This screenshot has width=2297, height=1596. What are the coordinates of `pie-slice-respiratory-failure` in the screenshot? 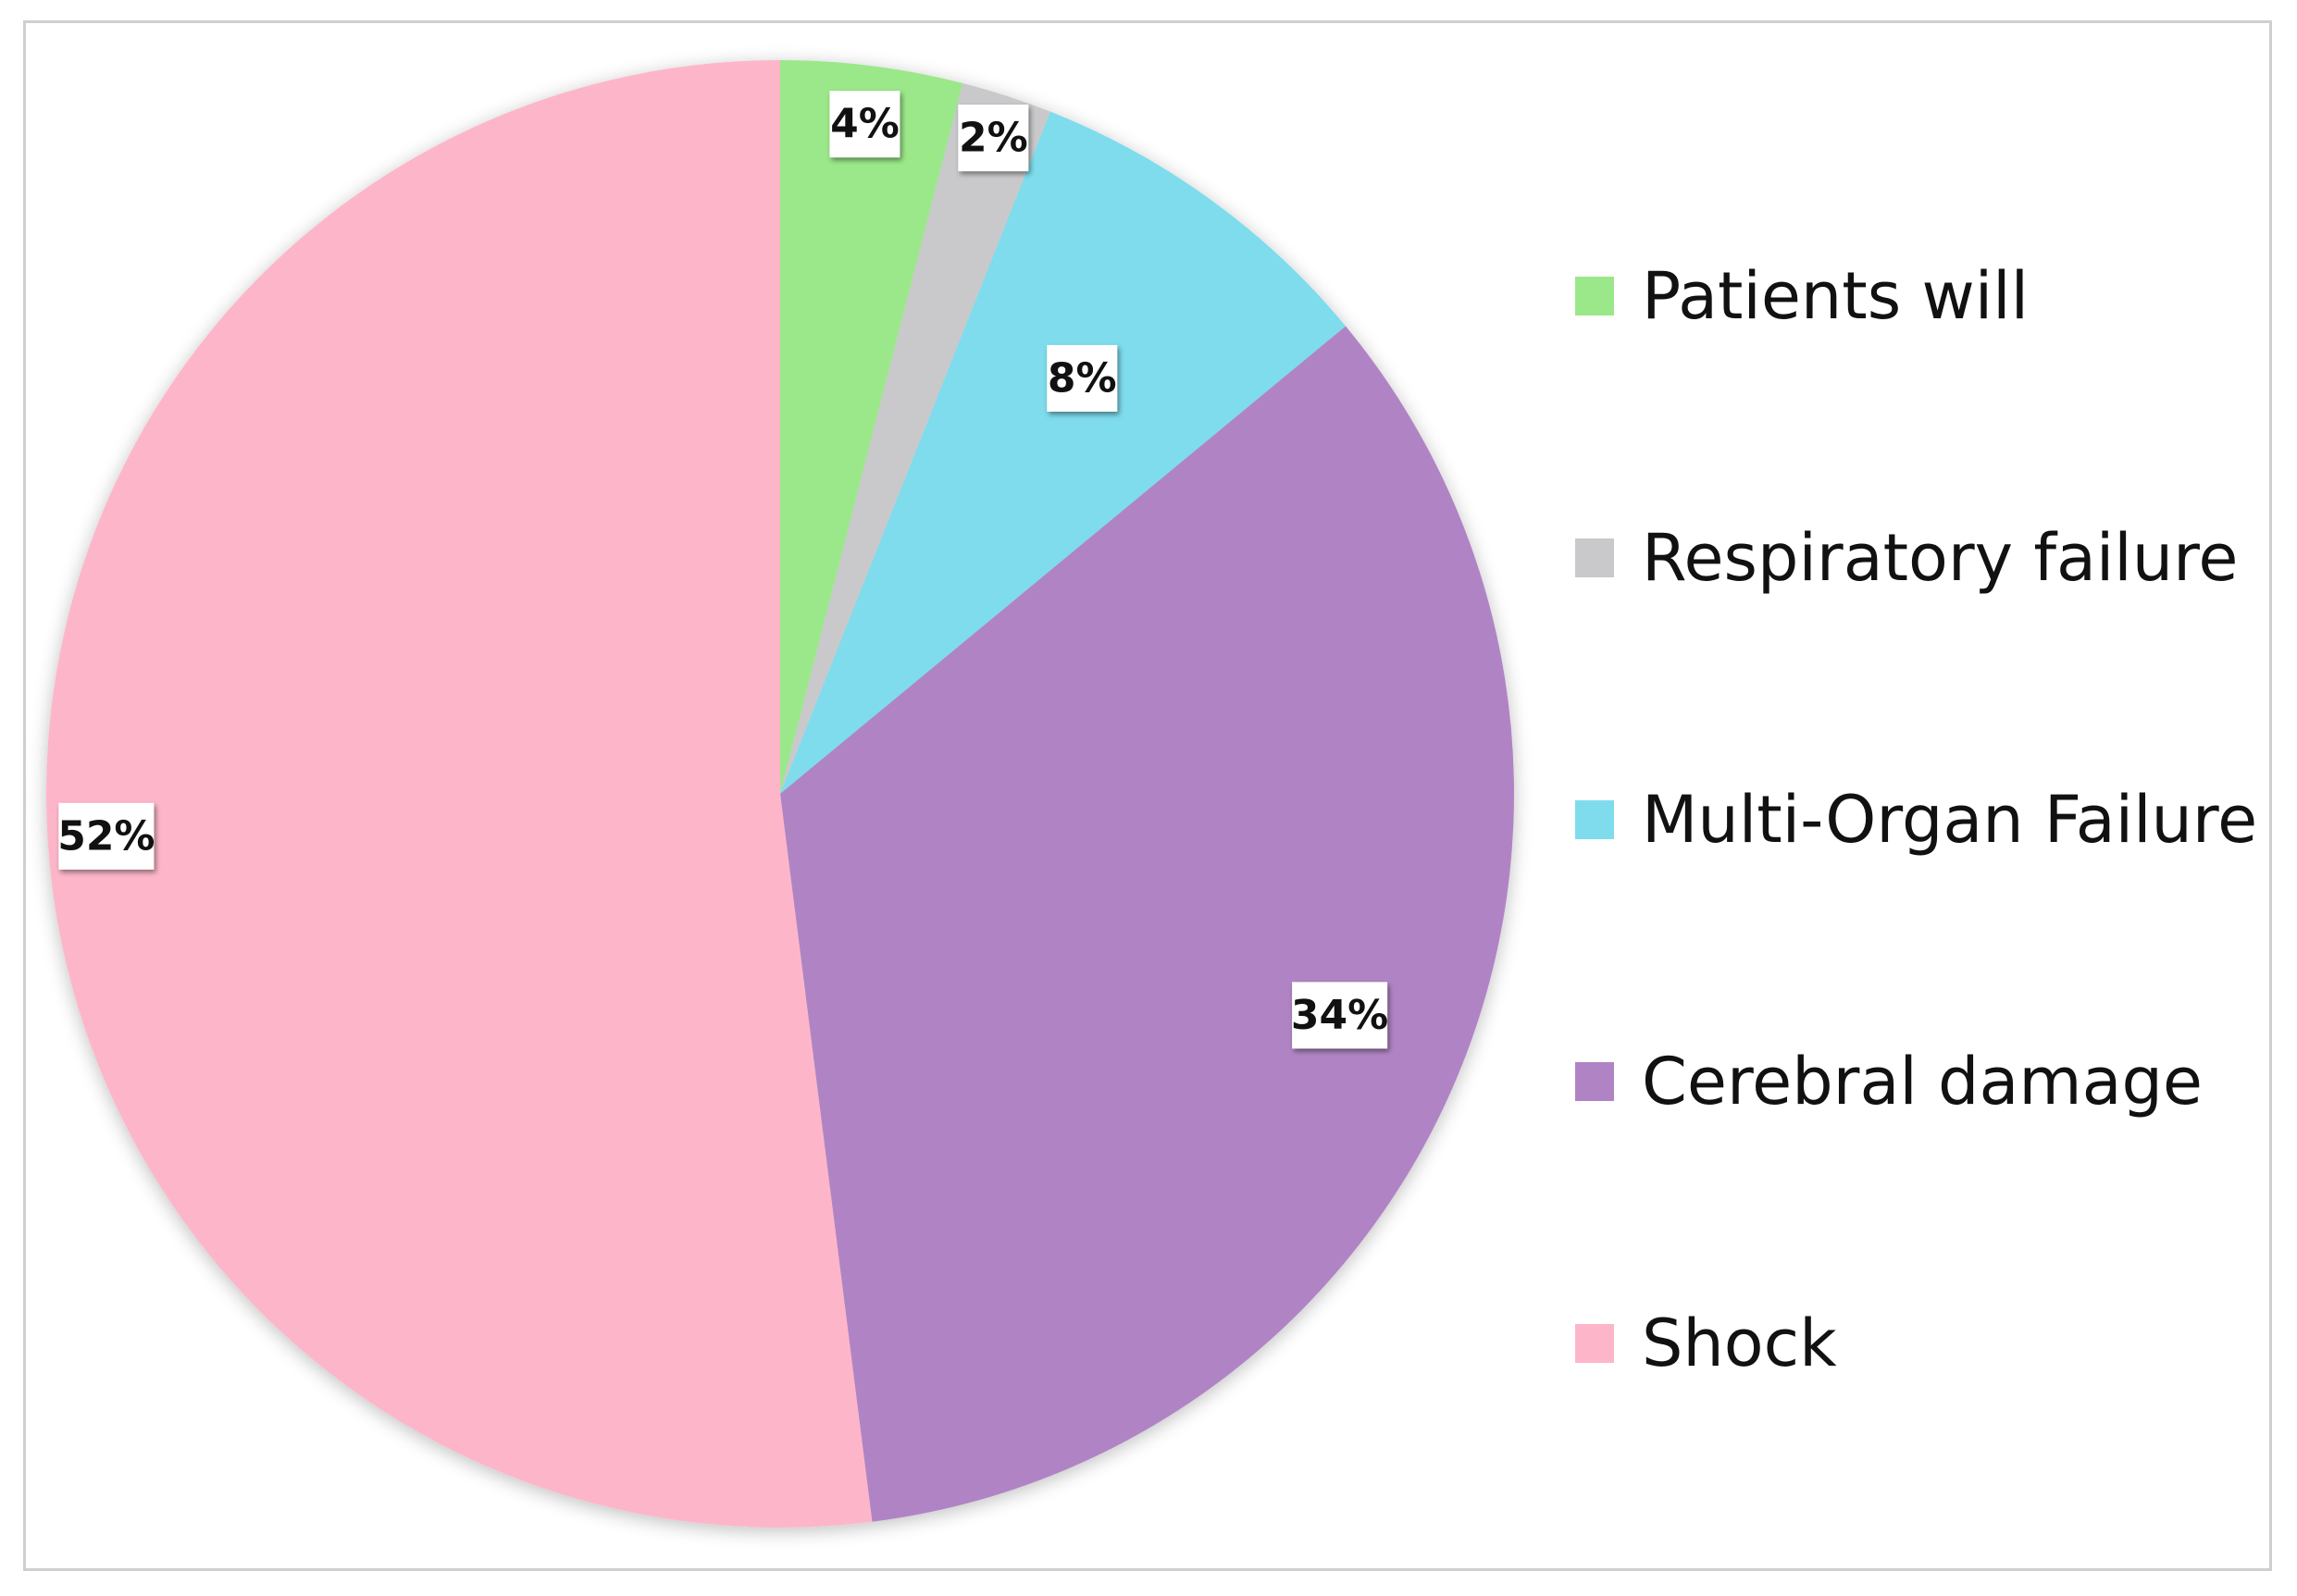 It's located at (915, 438).